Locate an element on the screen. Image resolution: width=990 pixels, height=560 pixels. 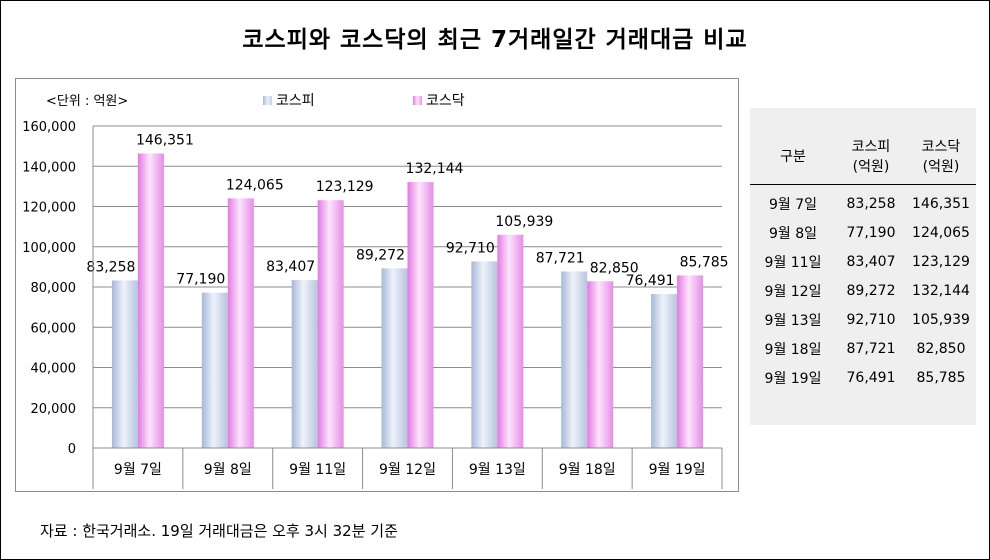
data-label-kosdaq: 124,065 is located at coordinates (255, 185).